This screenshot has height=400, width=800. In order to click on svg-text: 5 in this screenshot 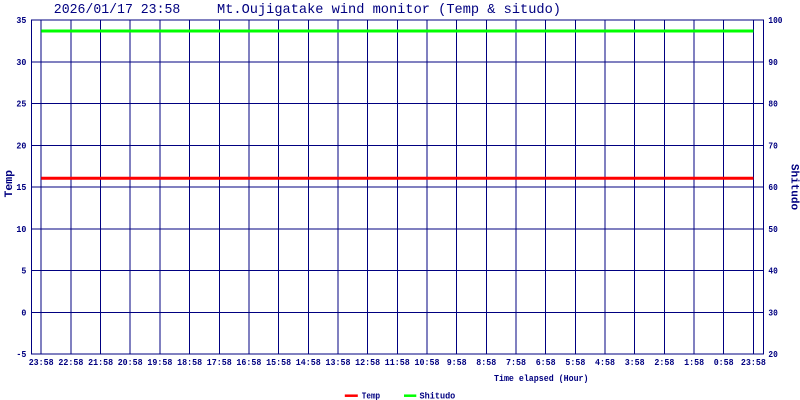, I will do `click(23, 271)`.